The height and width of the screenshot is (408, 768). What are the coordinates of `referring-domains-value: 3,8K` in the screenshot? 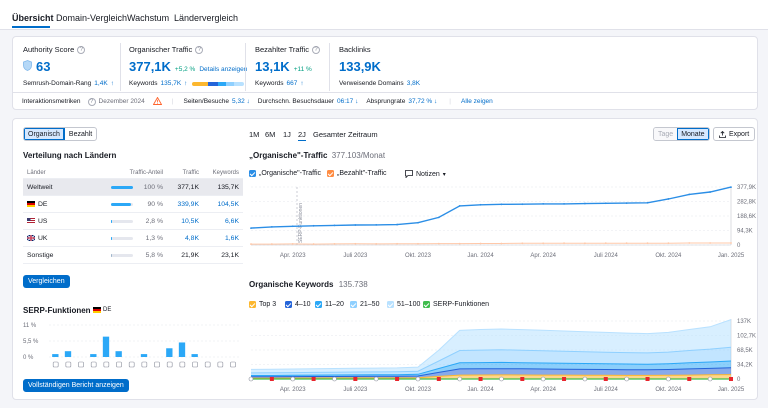 It's located at (413, 83).